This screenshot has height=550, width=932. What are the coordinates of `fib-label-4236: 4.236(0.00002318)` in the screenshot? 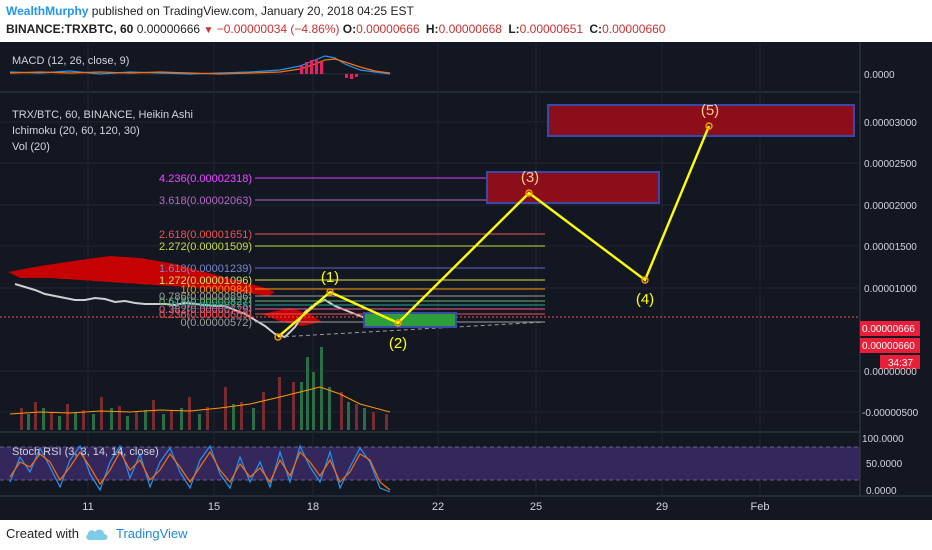 It's located at (205, 179).